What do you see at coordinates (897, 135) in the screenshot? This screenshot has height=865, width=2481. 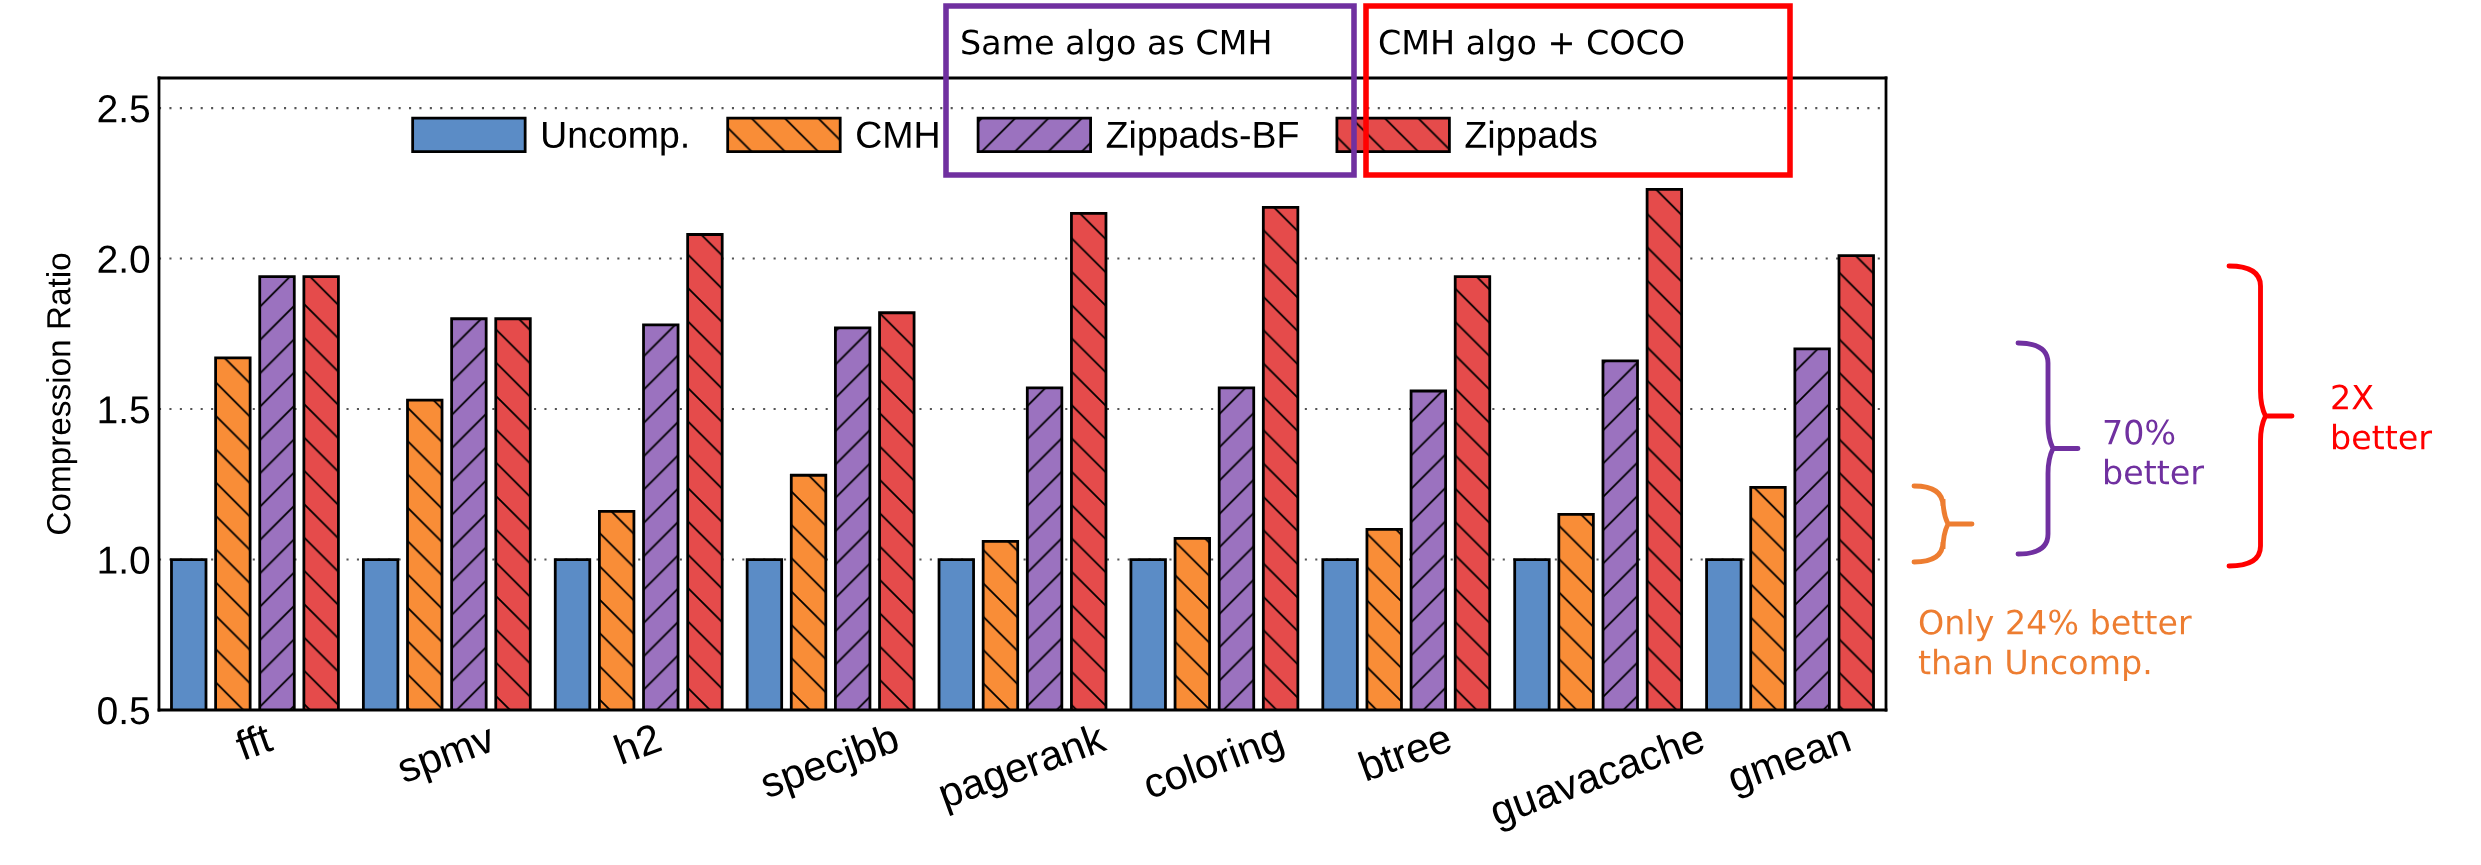 I see `legend-label: CMH` at bounding box center [897, 135].